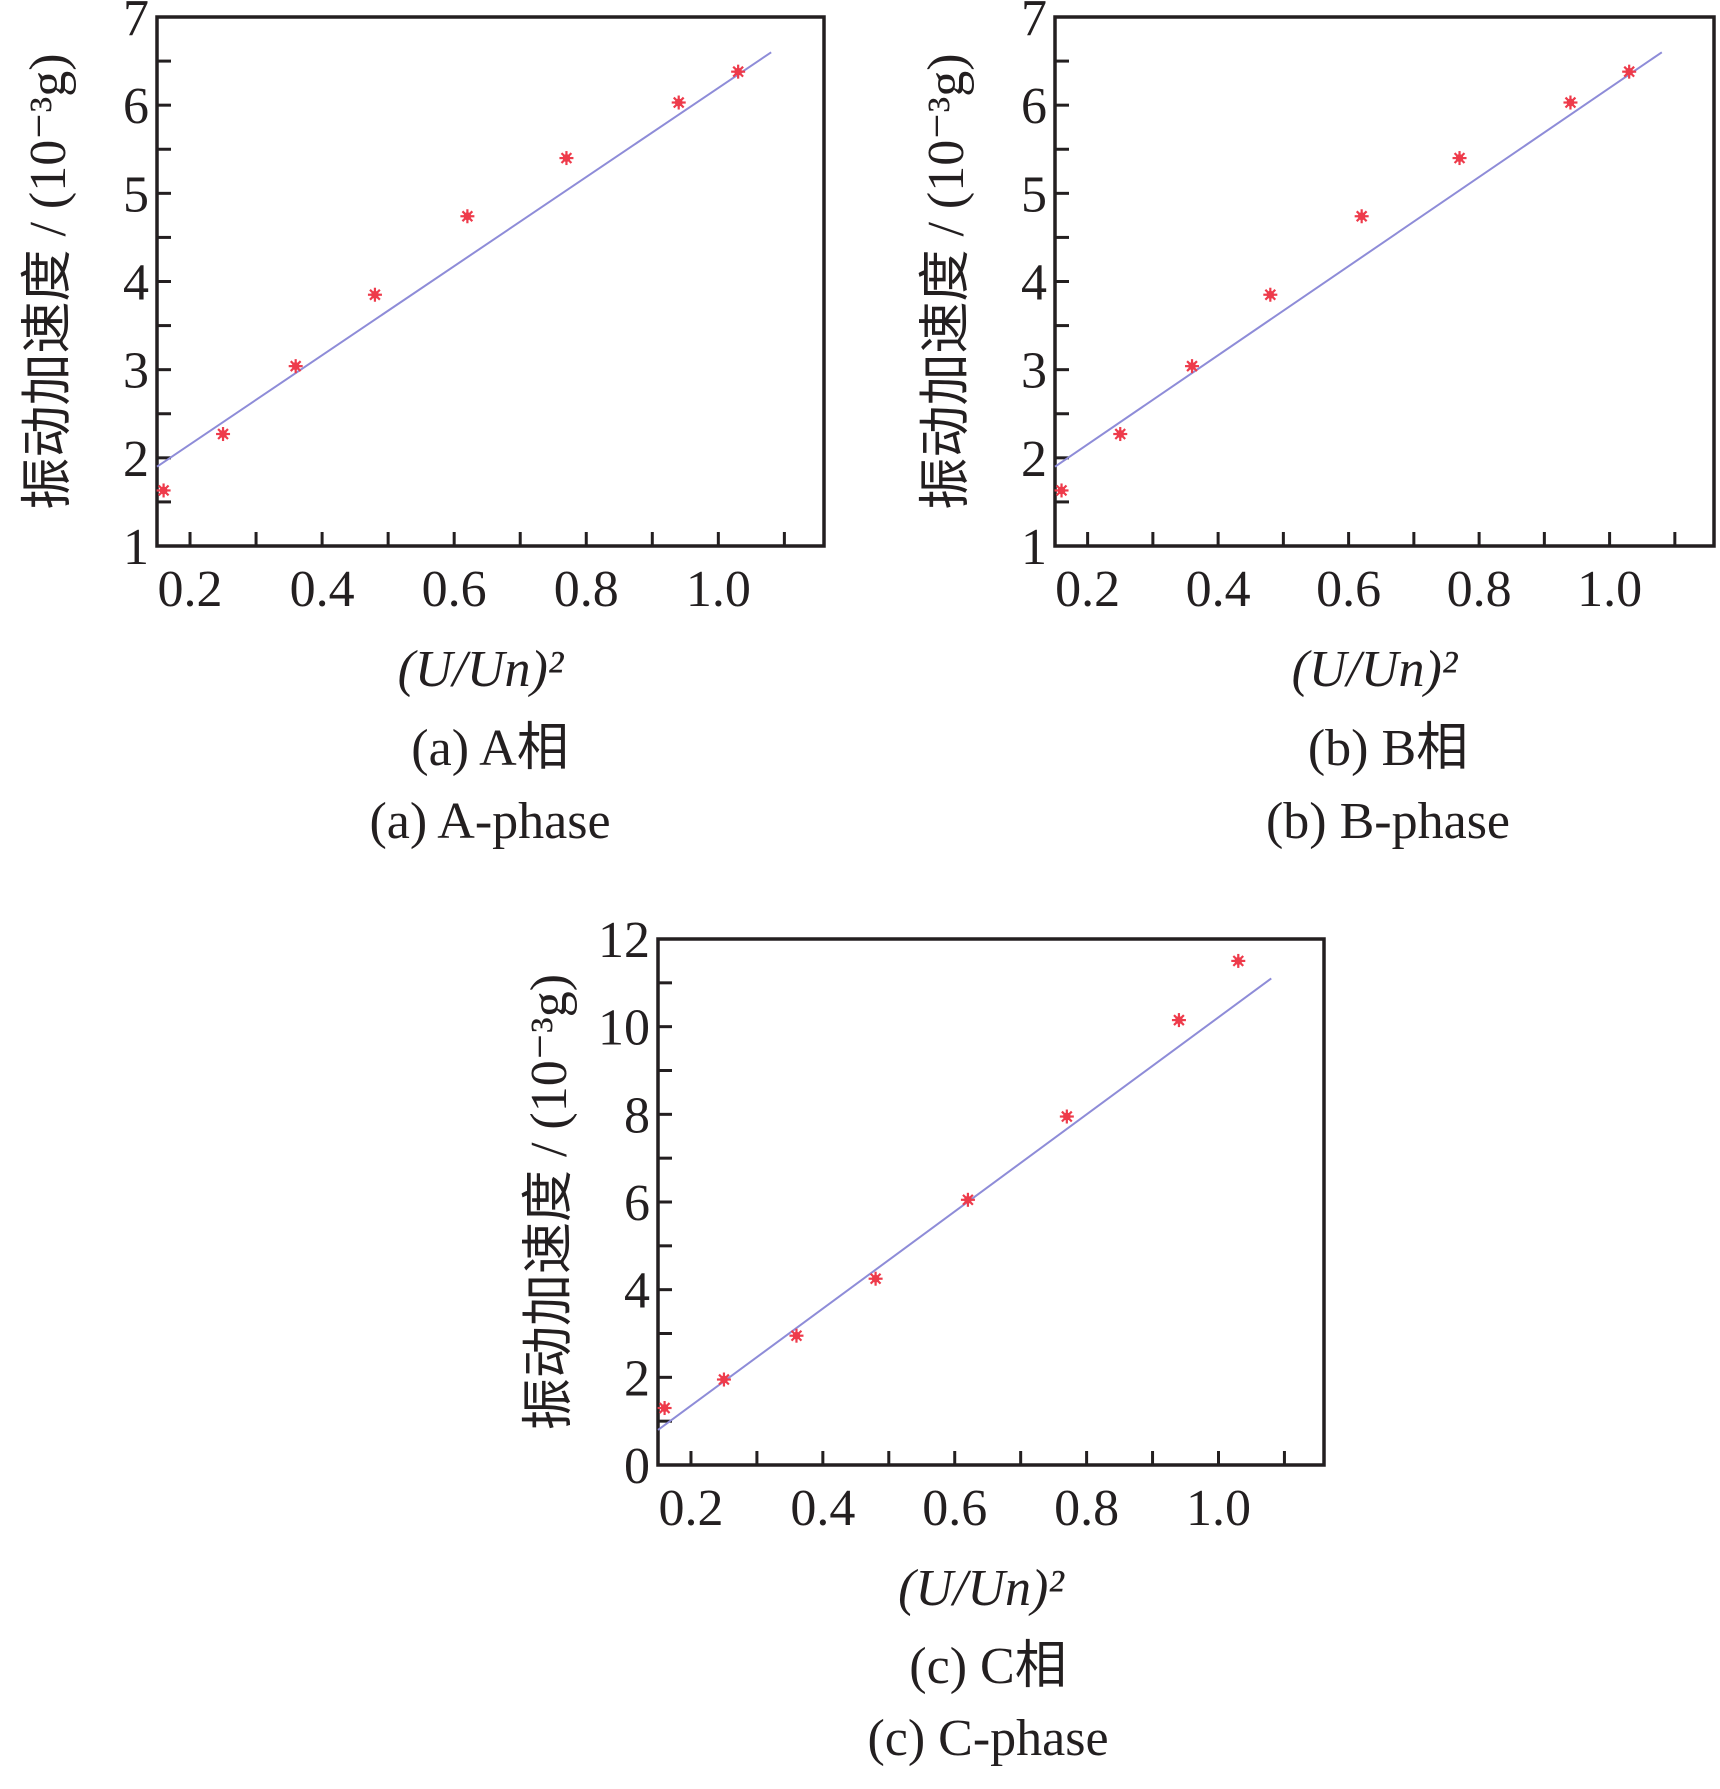 This screenshot has width=1720, height=1789. What do you see at coordinates (637, 1115) in the screenshot?
I see `y-tick-label: 8` at bounding box center [637, 1115].